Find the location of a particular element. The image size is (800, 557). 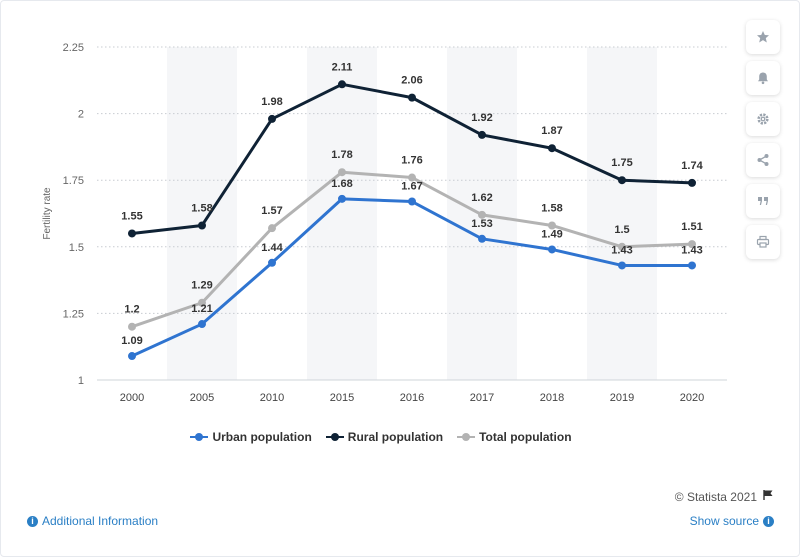

settings-button is located at coordinates (763, 119).